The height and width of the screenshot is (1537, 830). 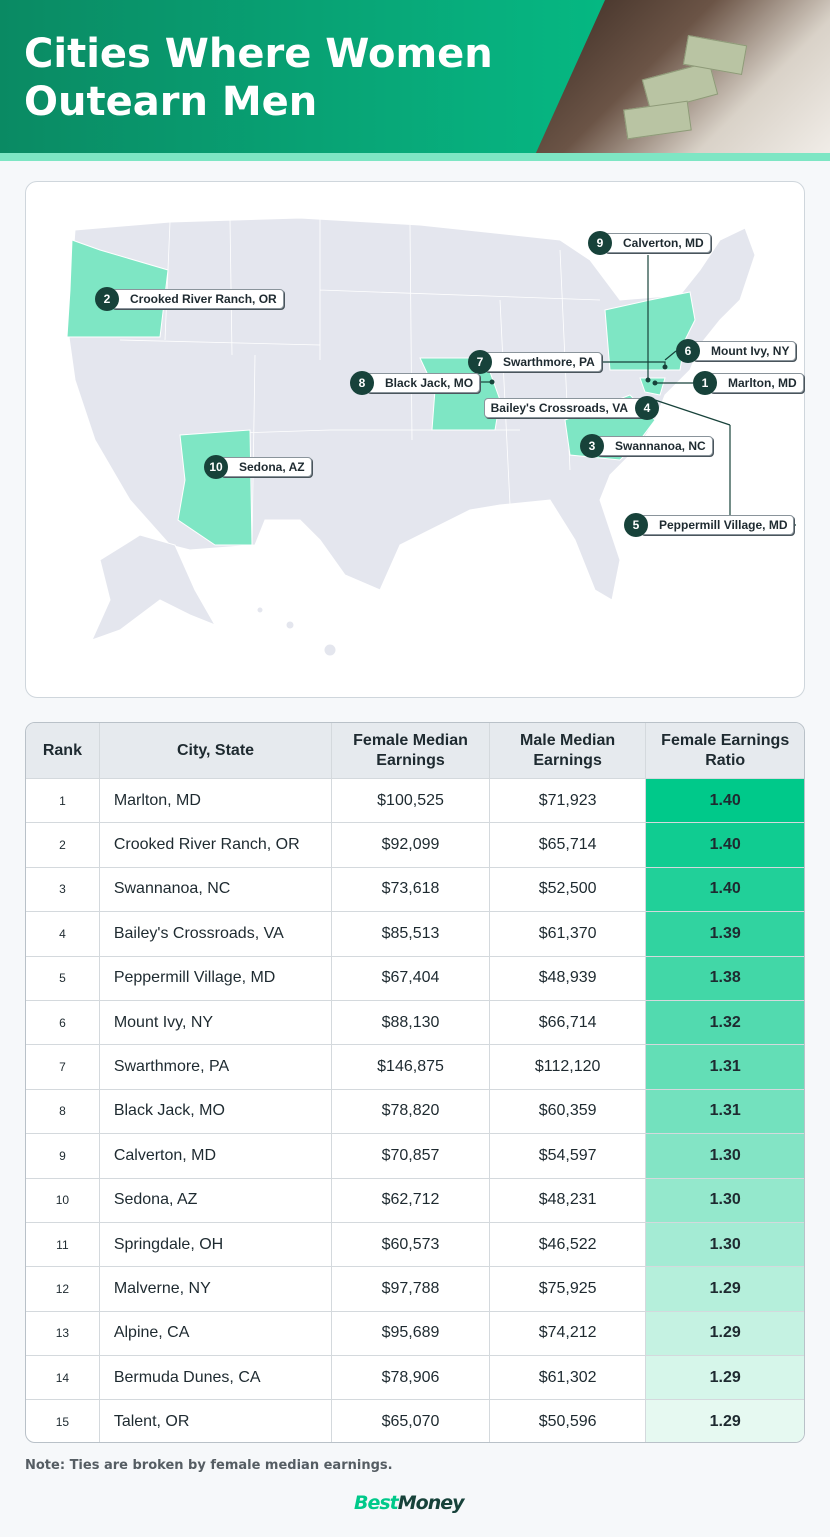 What do you see at coordinates (415, 1288) in the screenshot?
I see `table-row: 12 Malverne, NY $97,788 $75,925 1.29` at bounding box center [415, 1288].